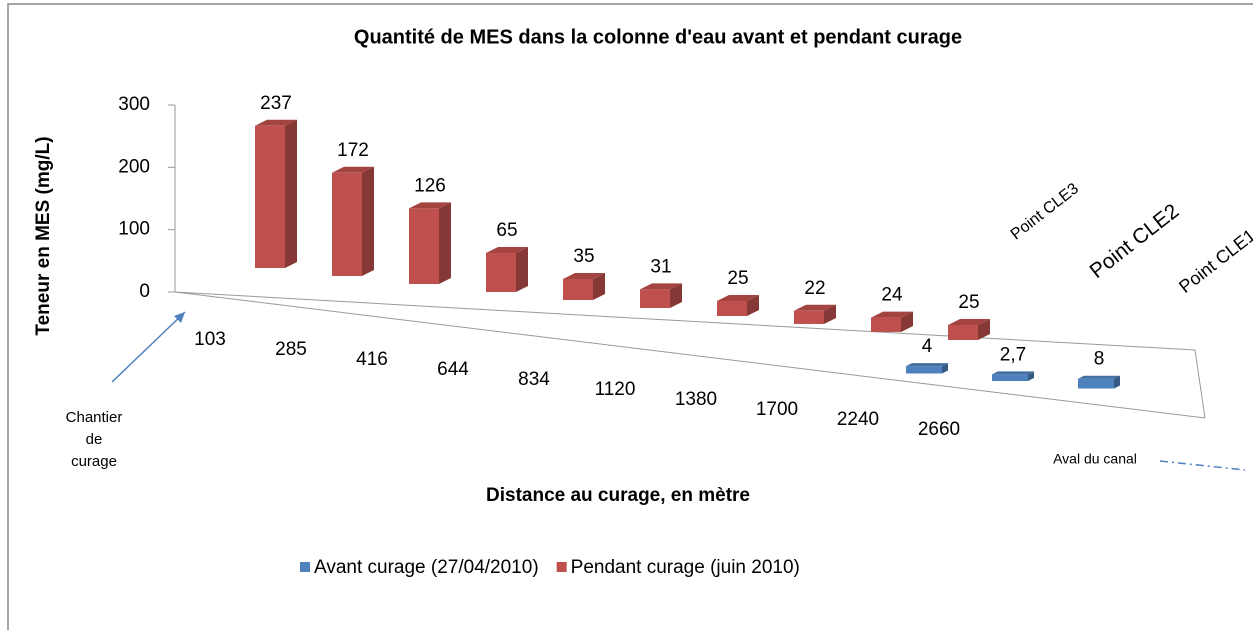 The height and width of the screenshot is (630, 1253). What do you see at coordinates (777, 409) in the screenshot?
I see `x-tick-label: 1700` at bounding box center [777, 409].